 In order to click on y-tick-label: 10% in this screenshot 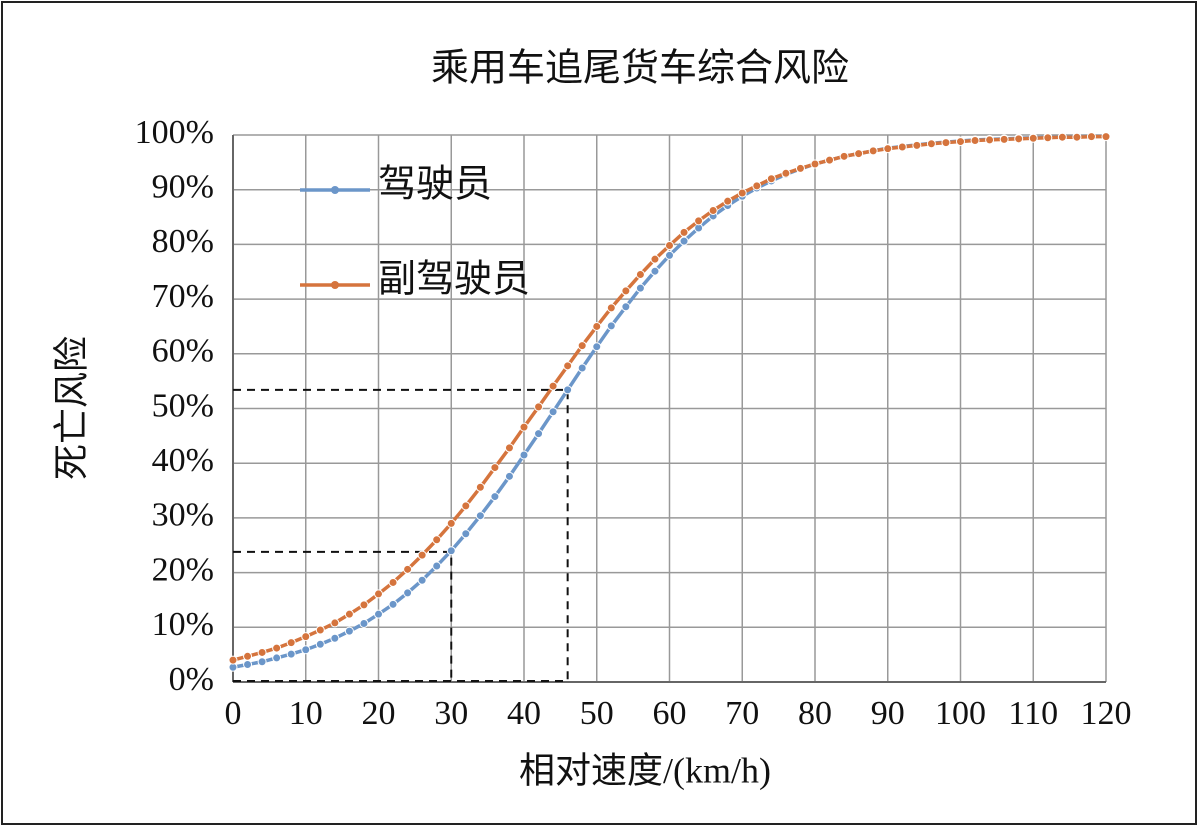, I will do `click(183, 624)`.